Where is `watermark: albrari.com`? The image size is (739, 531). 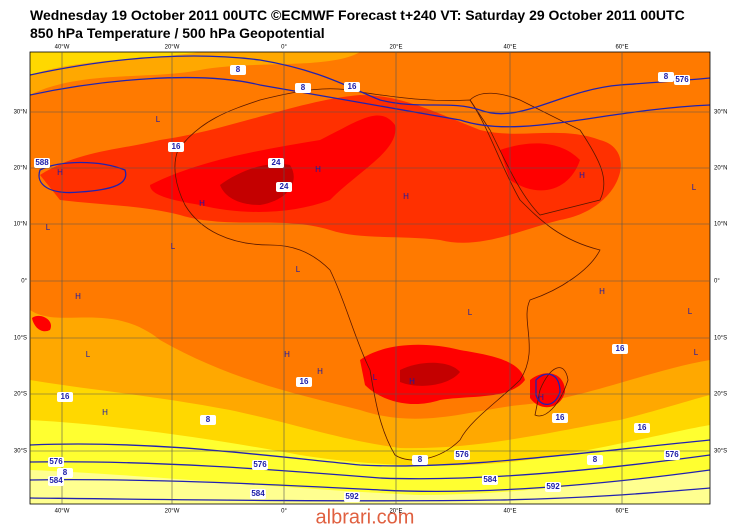 watermark: albrari.com is located at coordinates (365, 516).